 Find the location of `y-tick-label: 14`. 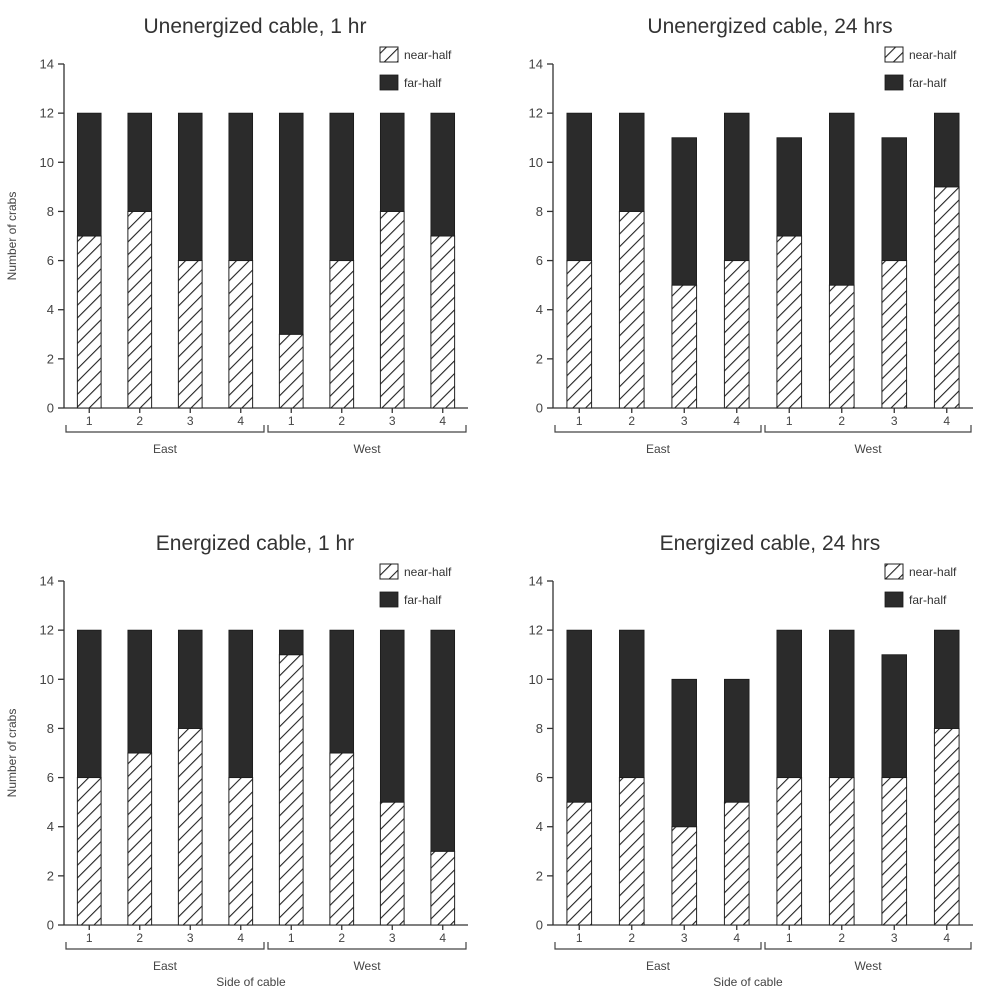

y-tick-label: 14 is located at coordinates (536, 581).